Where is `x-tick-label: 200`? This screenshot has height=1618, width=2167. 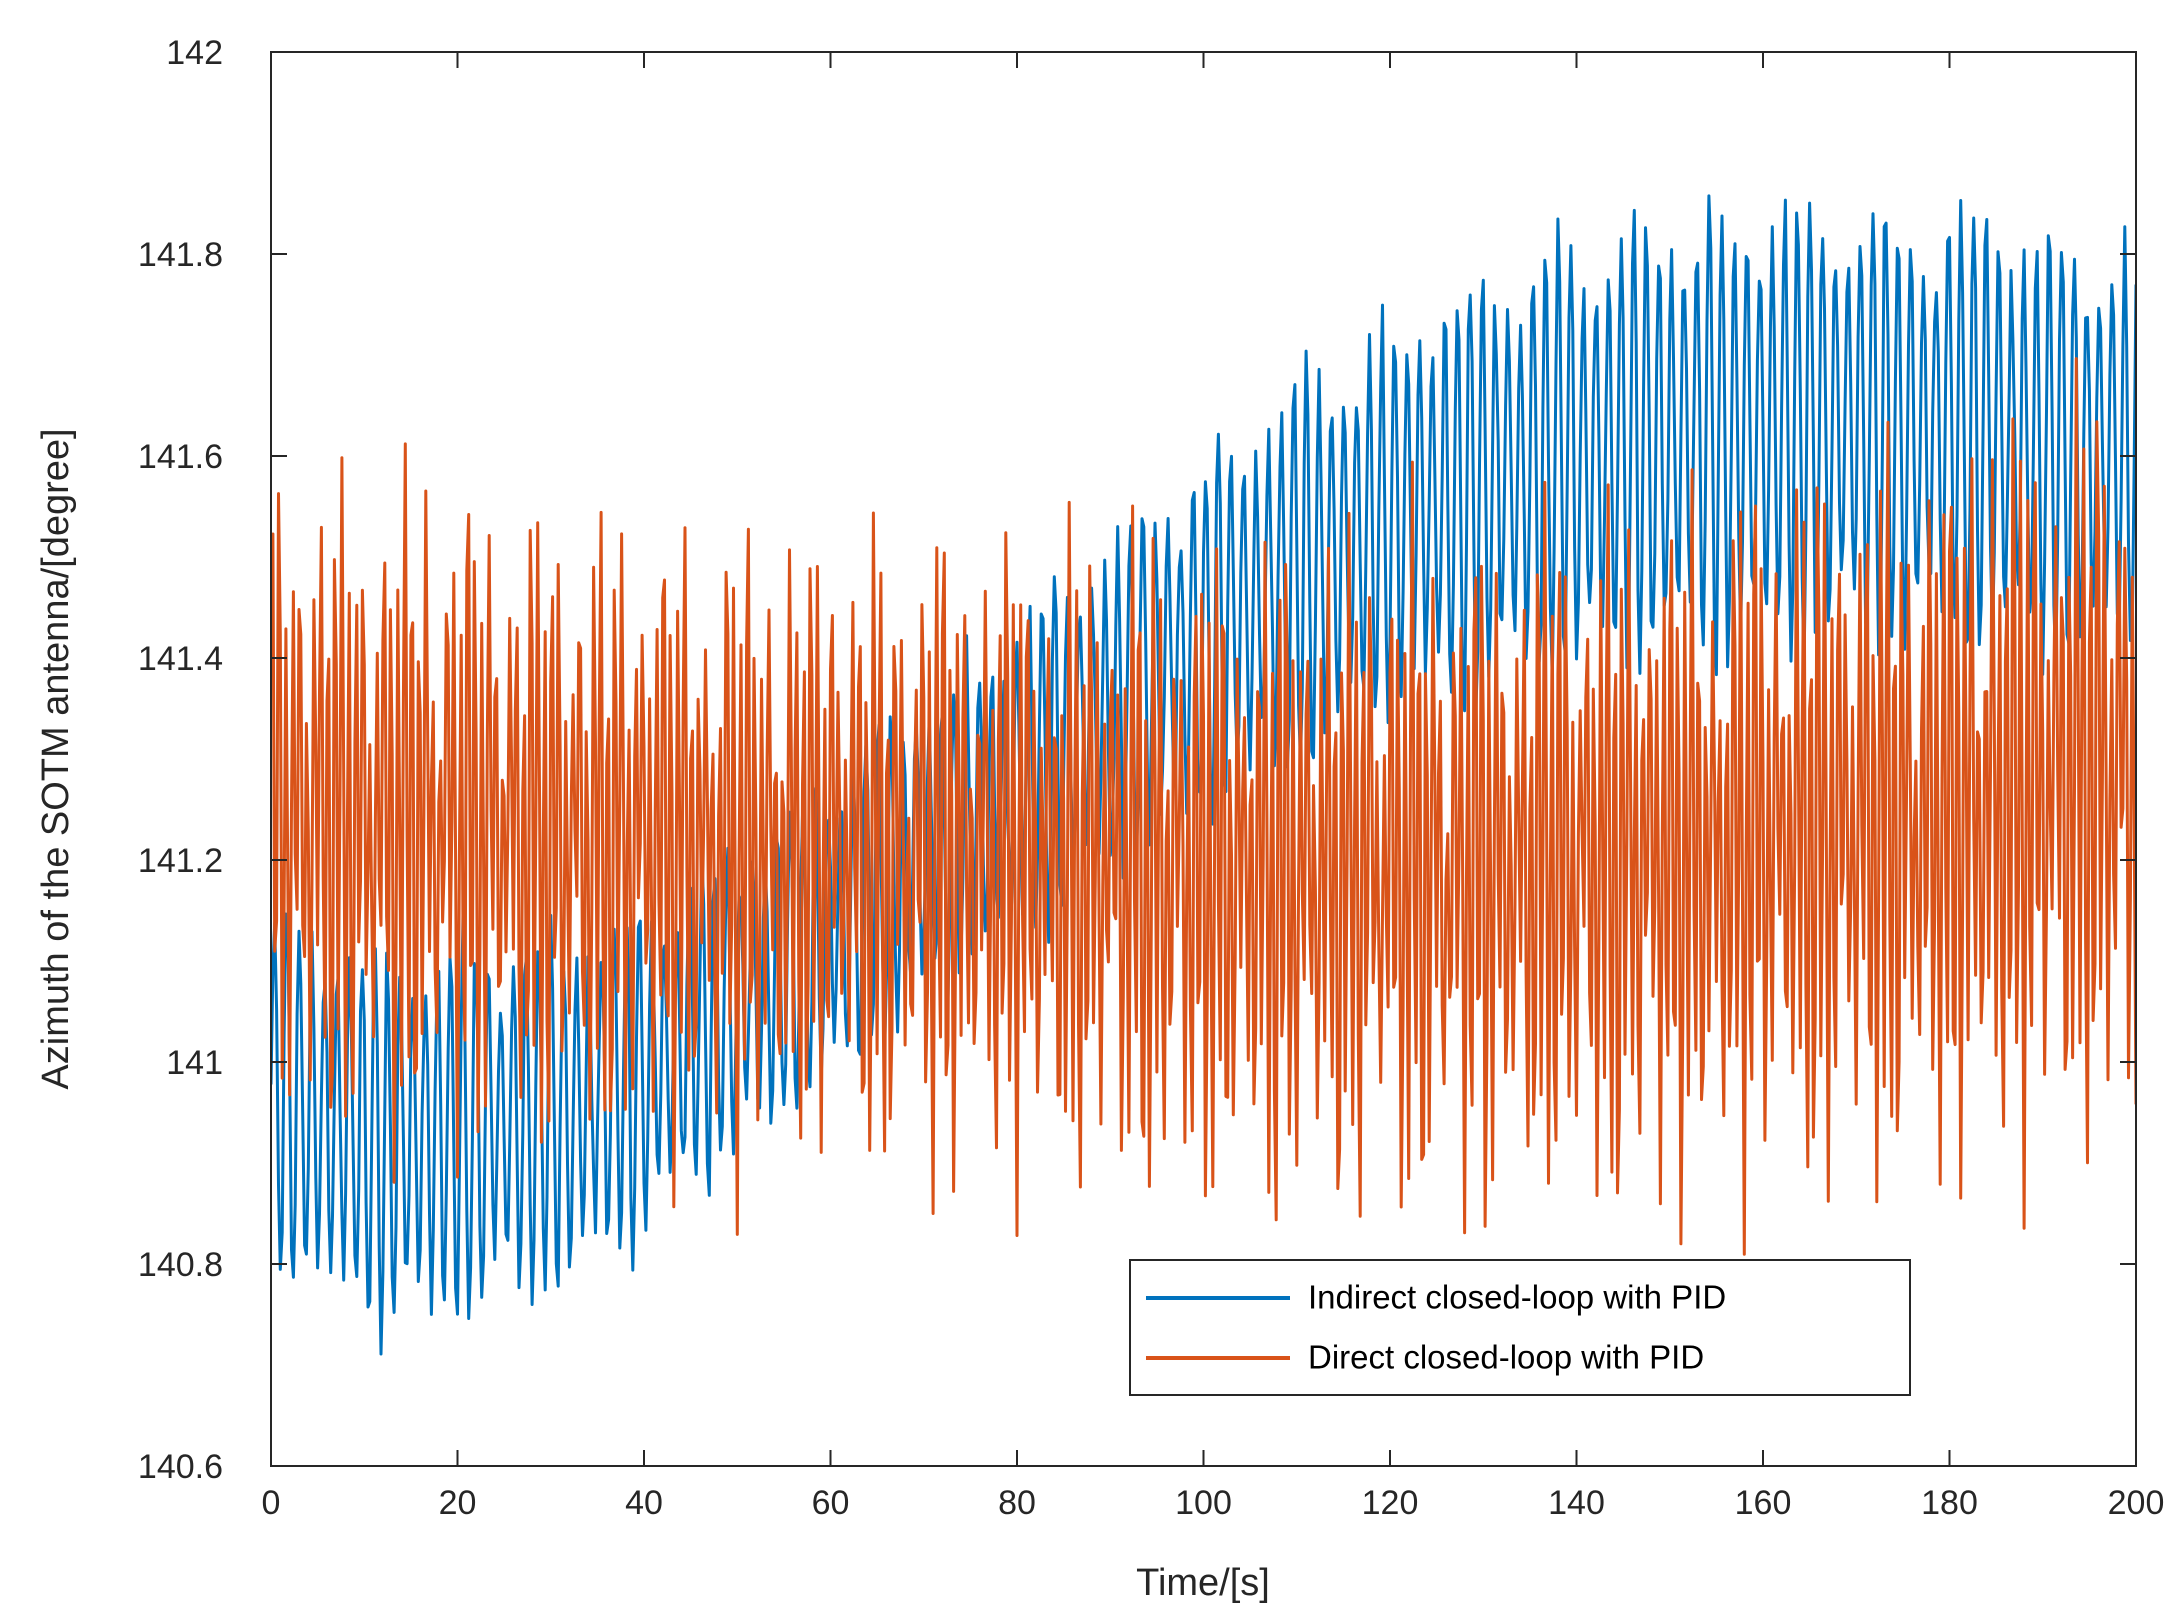
x-tick-label: 200 is located at coordinates (2136, 1503).